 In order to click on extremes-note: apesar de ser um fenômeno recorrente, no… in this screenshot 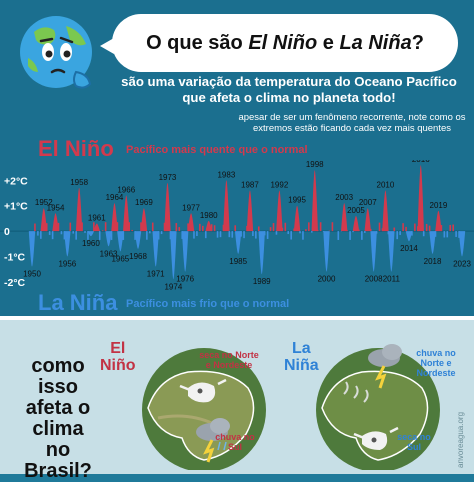, I will do `click(352, 123)`.